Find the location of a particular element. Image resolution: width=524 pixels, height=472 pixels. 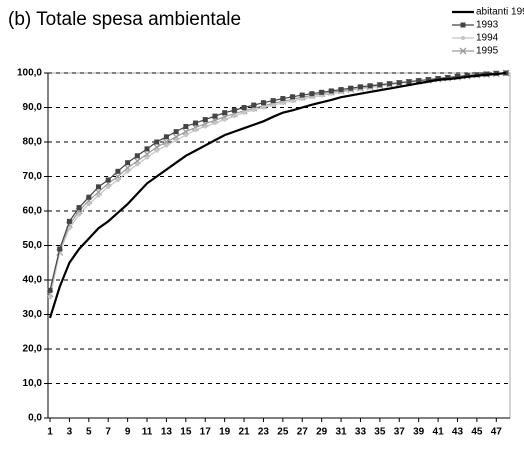

x-tick-label: 31 is located at coordinates (342, 432).